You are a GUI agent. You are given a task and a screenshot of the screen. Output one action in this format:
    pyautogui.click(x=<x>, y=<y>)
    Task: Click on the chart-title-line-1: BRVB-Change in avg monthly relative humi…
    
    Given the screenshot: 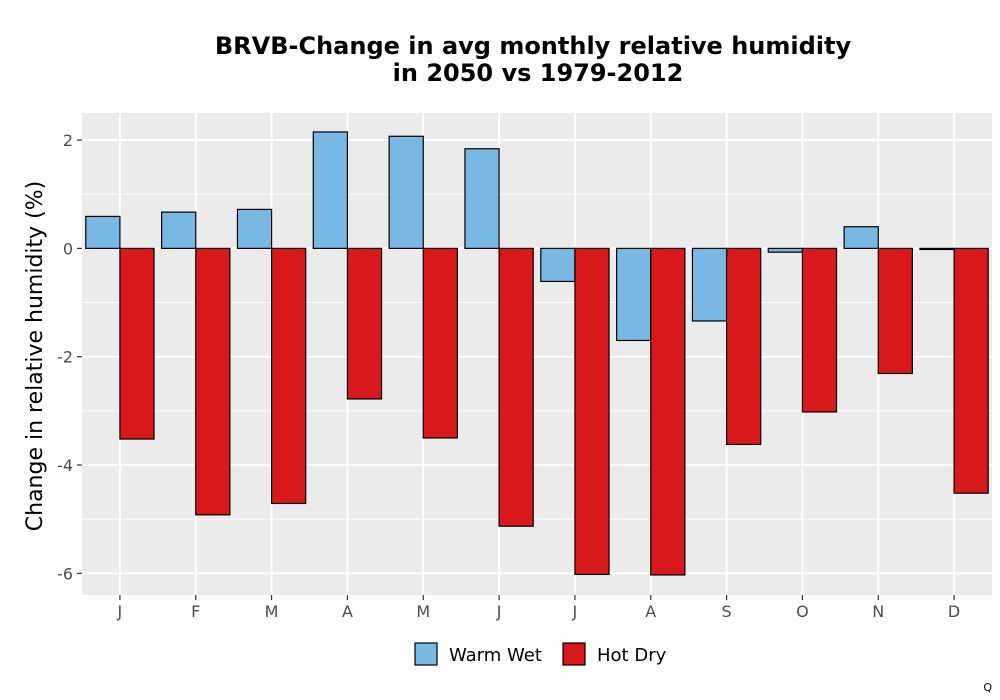 What is the action you would take?
    pyautogui.click(x=533, y=46)
    